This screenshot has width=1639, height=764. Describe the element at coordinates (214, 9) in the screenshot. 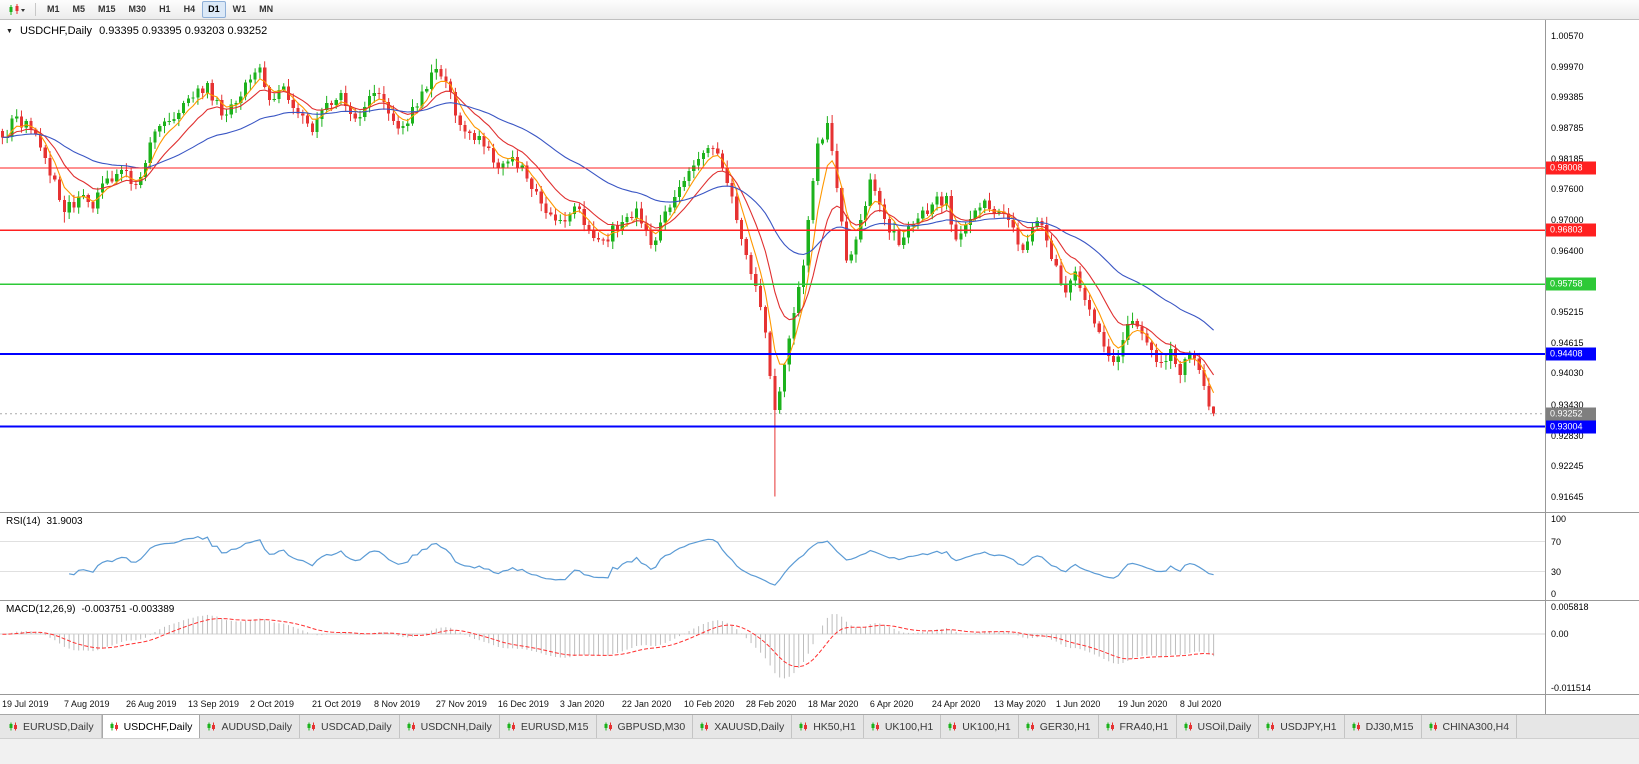

I see `timeframe-d1: D1` at that location.